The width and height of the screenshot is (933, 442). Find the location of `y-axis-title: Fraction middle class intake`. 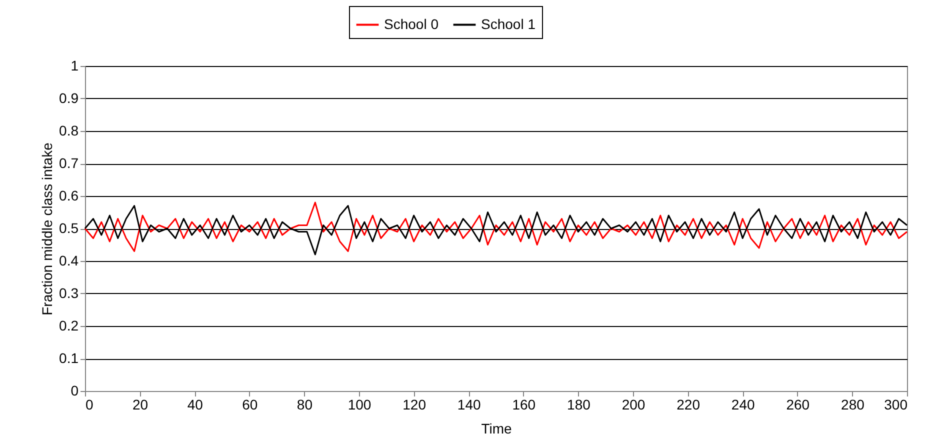

y-axis-title: Fraction middle class intake is located at coordinates (47, 229).